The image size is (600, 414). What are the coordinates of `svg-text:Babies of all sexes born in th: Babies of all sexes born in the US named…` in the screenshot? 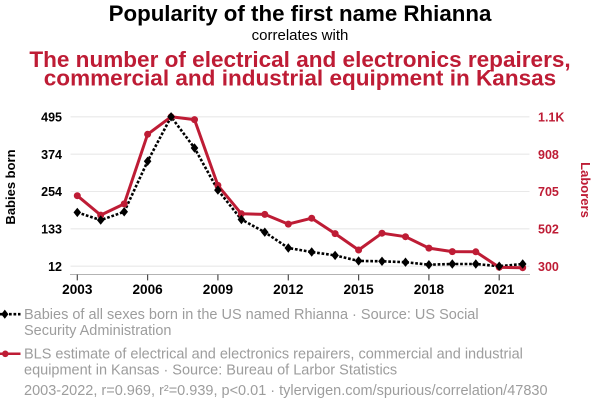 It's located at (251, 315).